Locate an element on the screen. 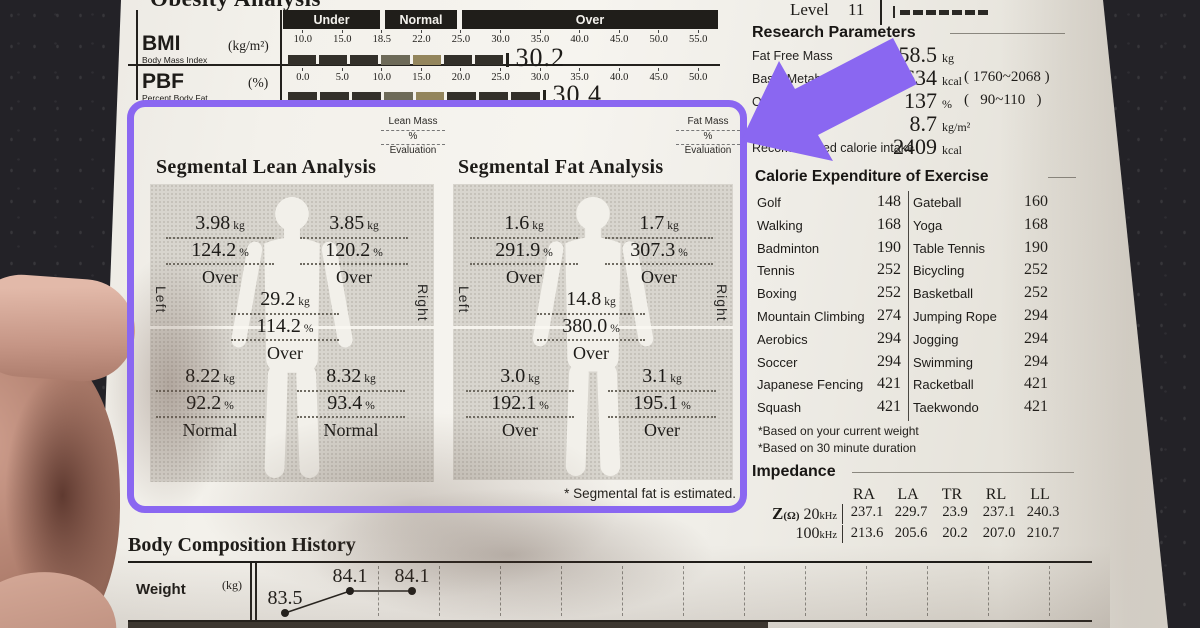 The height and width of the screenshot is (628, 1200). lean-legend-pct: % is located at coordinates (413, 138).